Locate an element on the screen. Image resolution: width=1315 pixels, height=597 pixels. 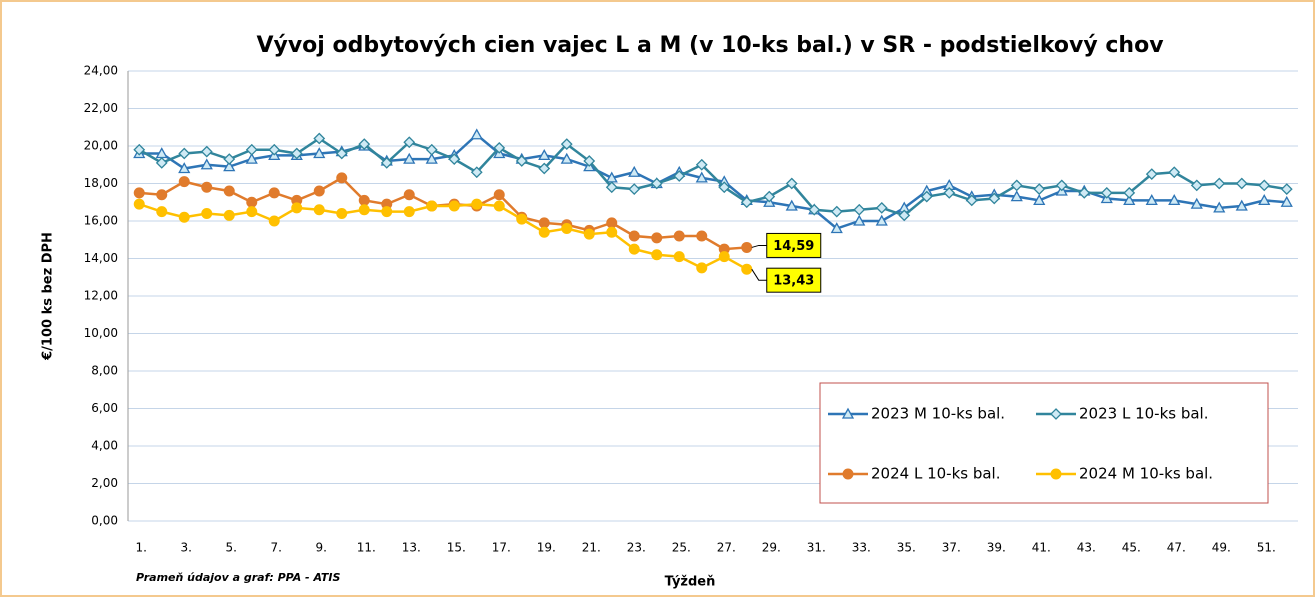
x-tick-label: 35. is located at coordinates (906, 548).